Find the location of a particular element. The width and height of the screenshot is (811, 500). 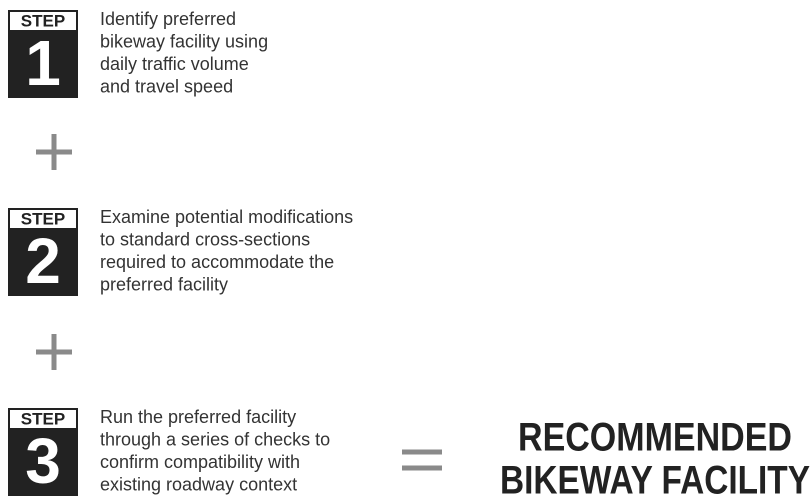

step-number: 3 is located at coordinates (43, 461).